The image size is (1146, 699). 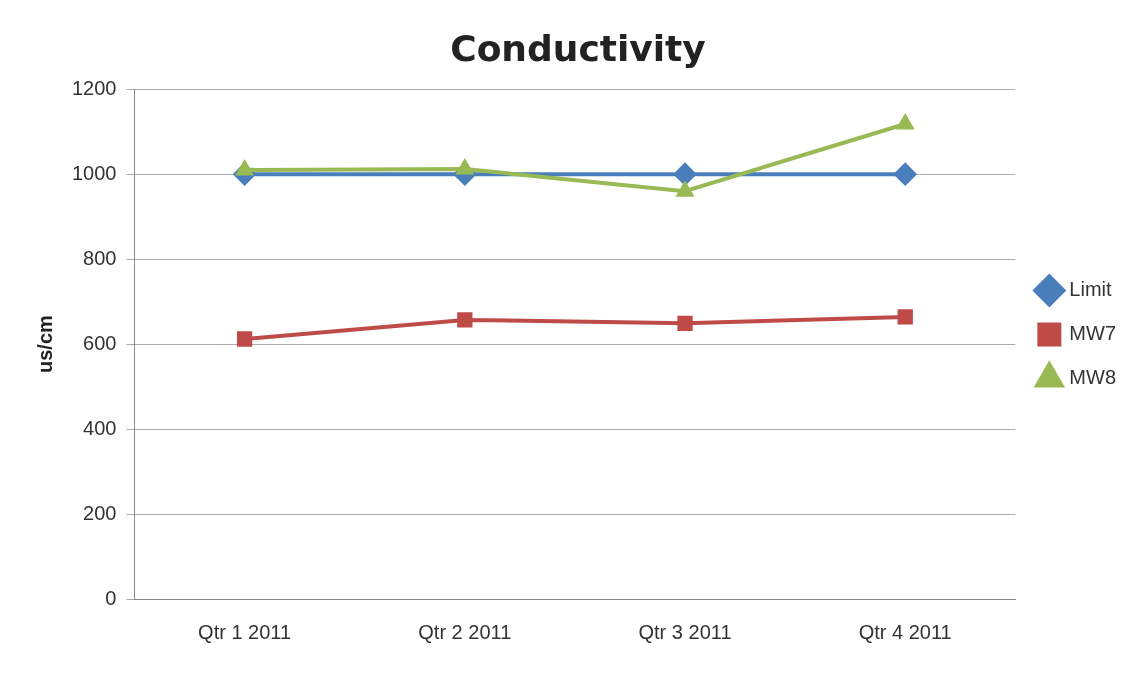 What do you see at coordinates (578, 48) in the screenshot?
I see `chart-title: Conductivity` at bounding box center [578, 48].